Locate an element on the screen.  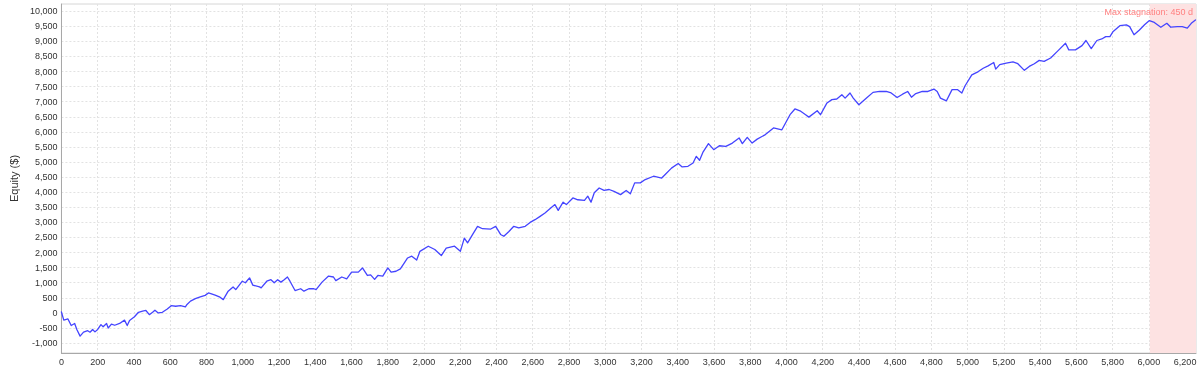
x-tick-label: 4,400 is located at coordinates (859, 361).